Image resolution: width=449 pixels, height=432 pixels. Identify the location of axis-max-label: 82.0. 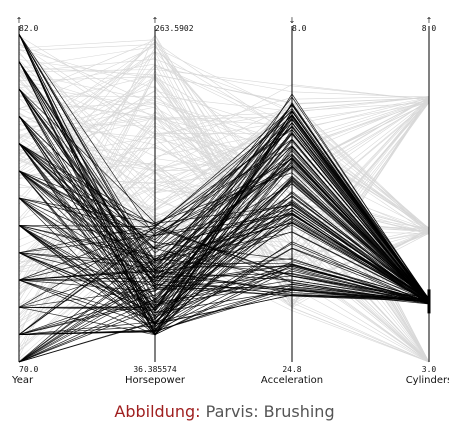
(28, 28).